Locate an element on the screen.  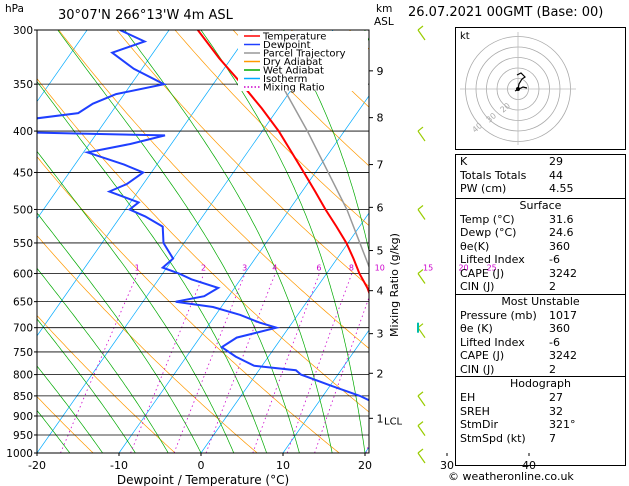
hodograph-arrow is located at coordinates (521, 89).